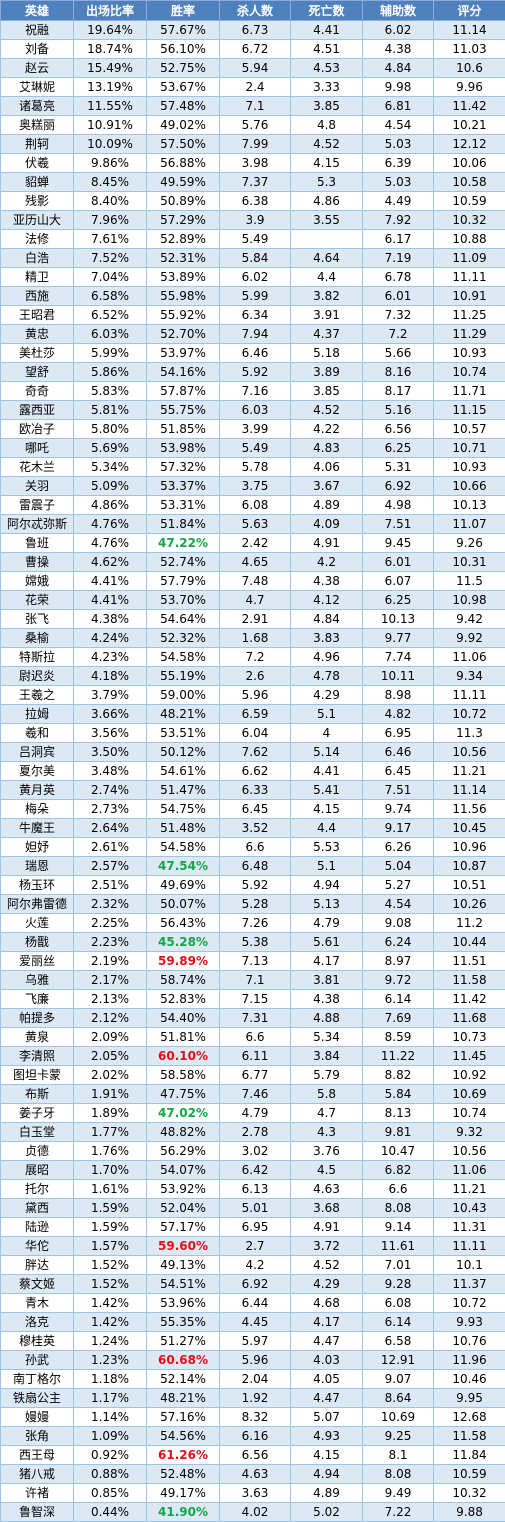 The width and height of the screenshot is (505, 1522). I want to click on pick-rate-cell: 3.66%, so click(110, 714).